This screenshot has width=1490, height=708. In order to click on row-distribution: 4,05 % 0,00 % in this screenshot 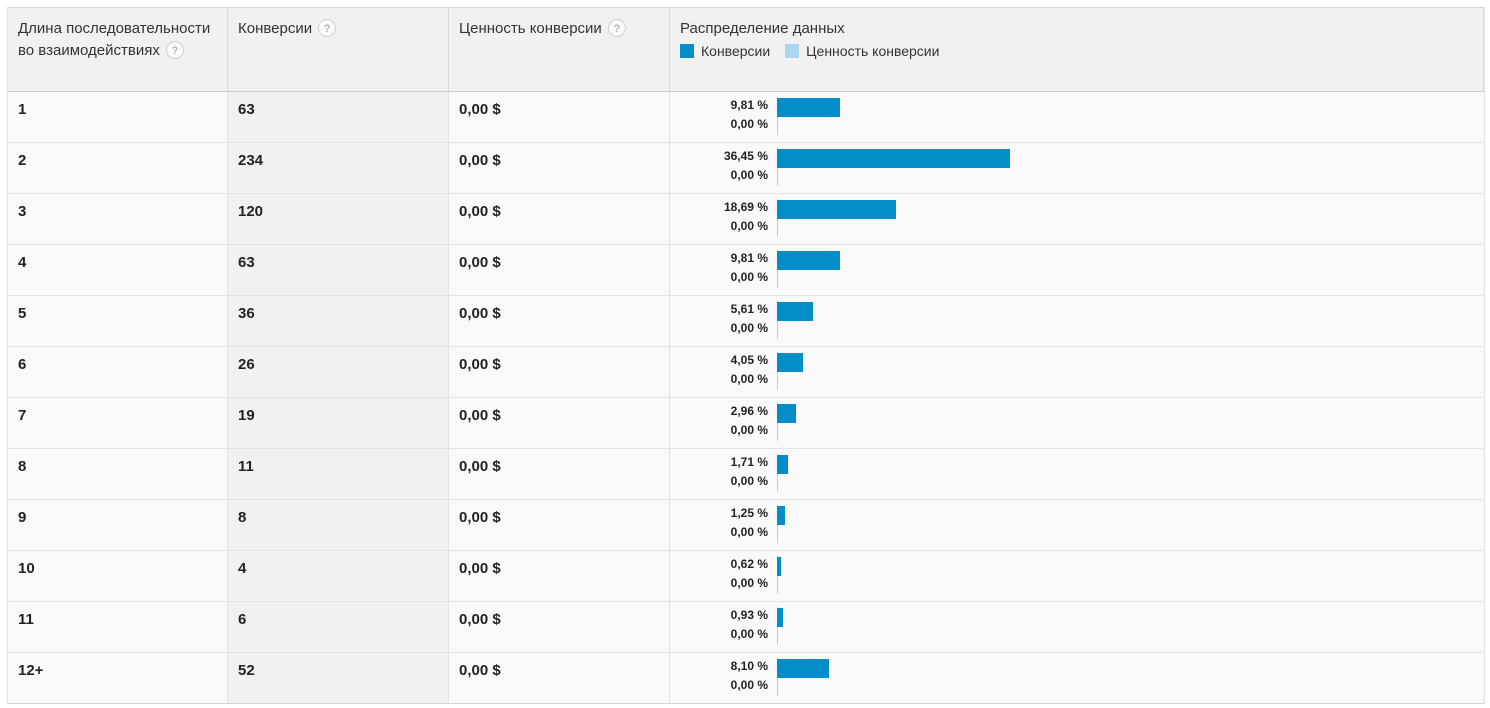, I will do `click(1077, 372)`.